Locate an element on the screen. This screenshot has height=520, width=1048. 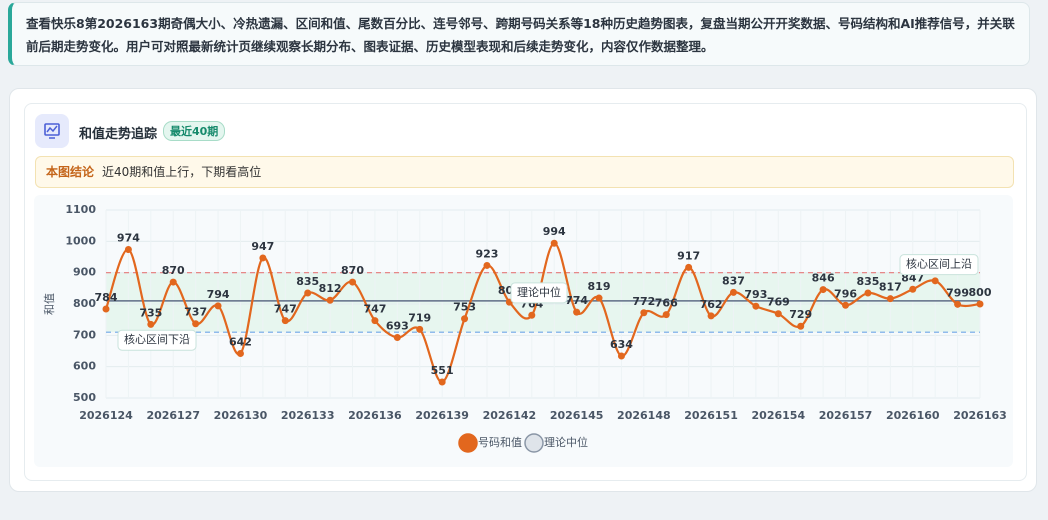
reference-annotation: 理论中位 is located at coordinates (539, 292).